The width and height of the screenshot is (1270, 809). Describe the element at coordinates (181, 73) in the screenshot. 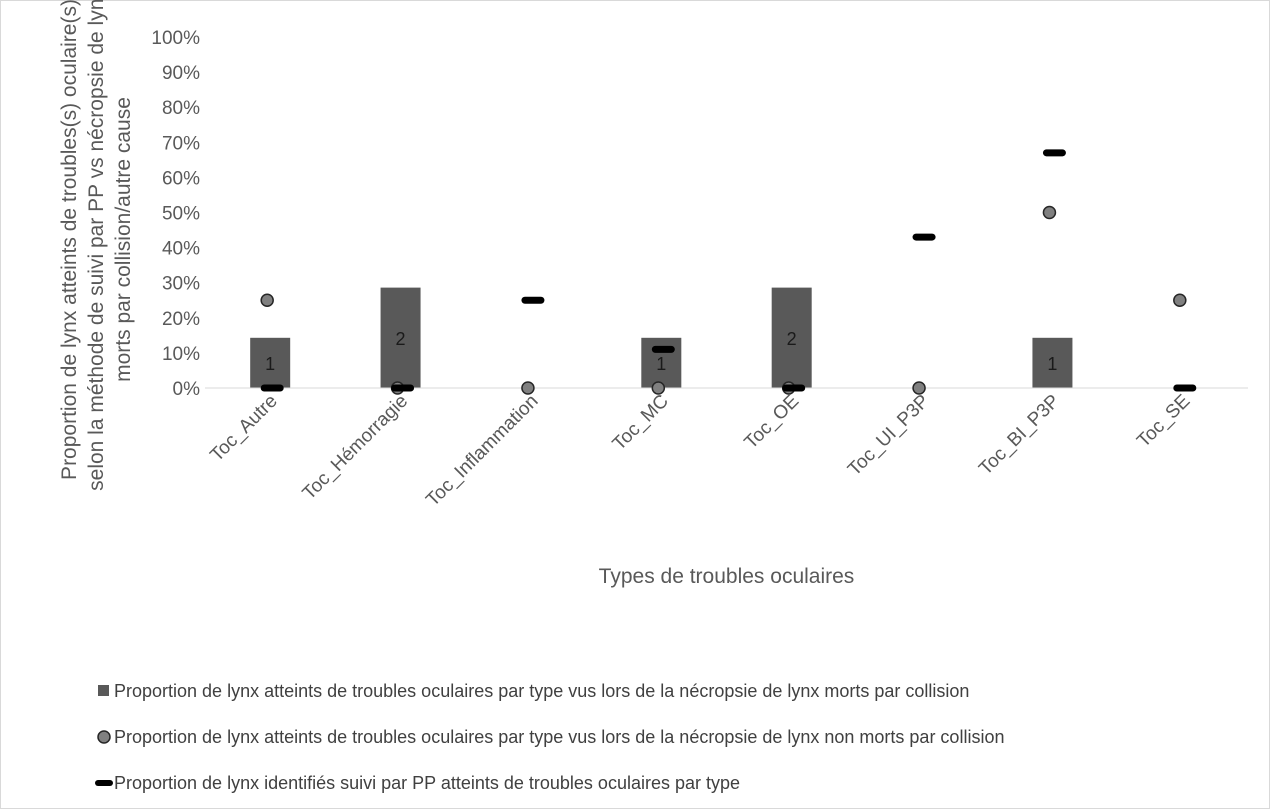

I see `y-tick-label: 90%` at that location.